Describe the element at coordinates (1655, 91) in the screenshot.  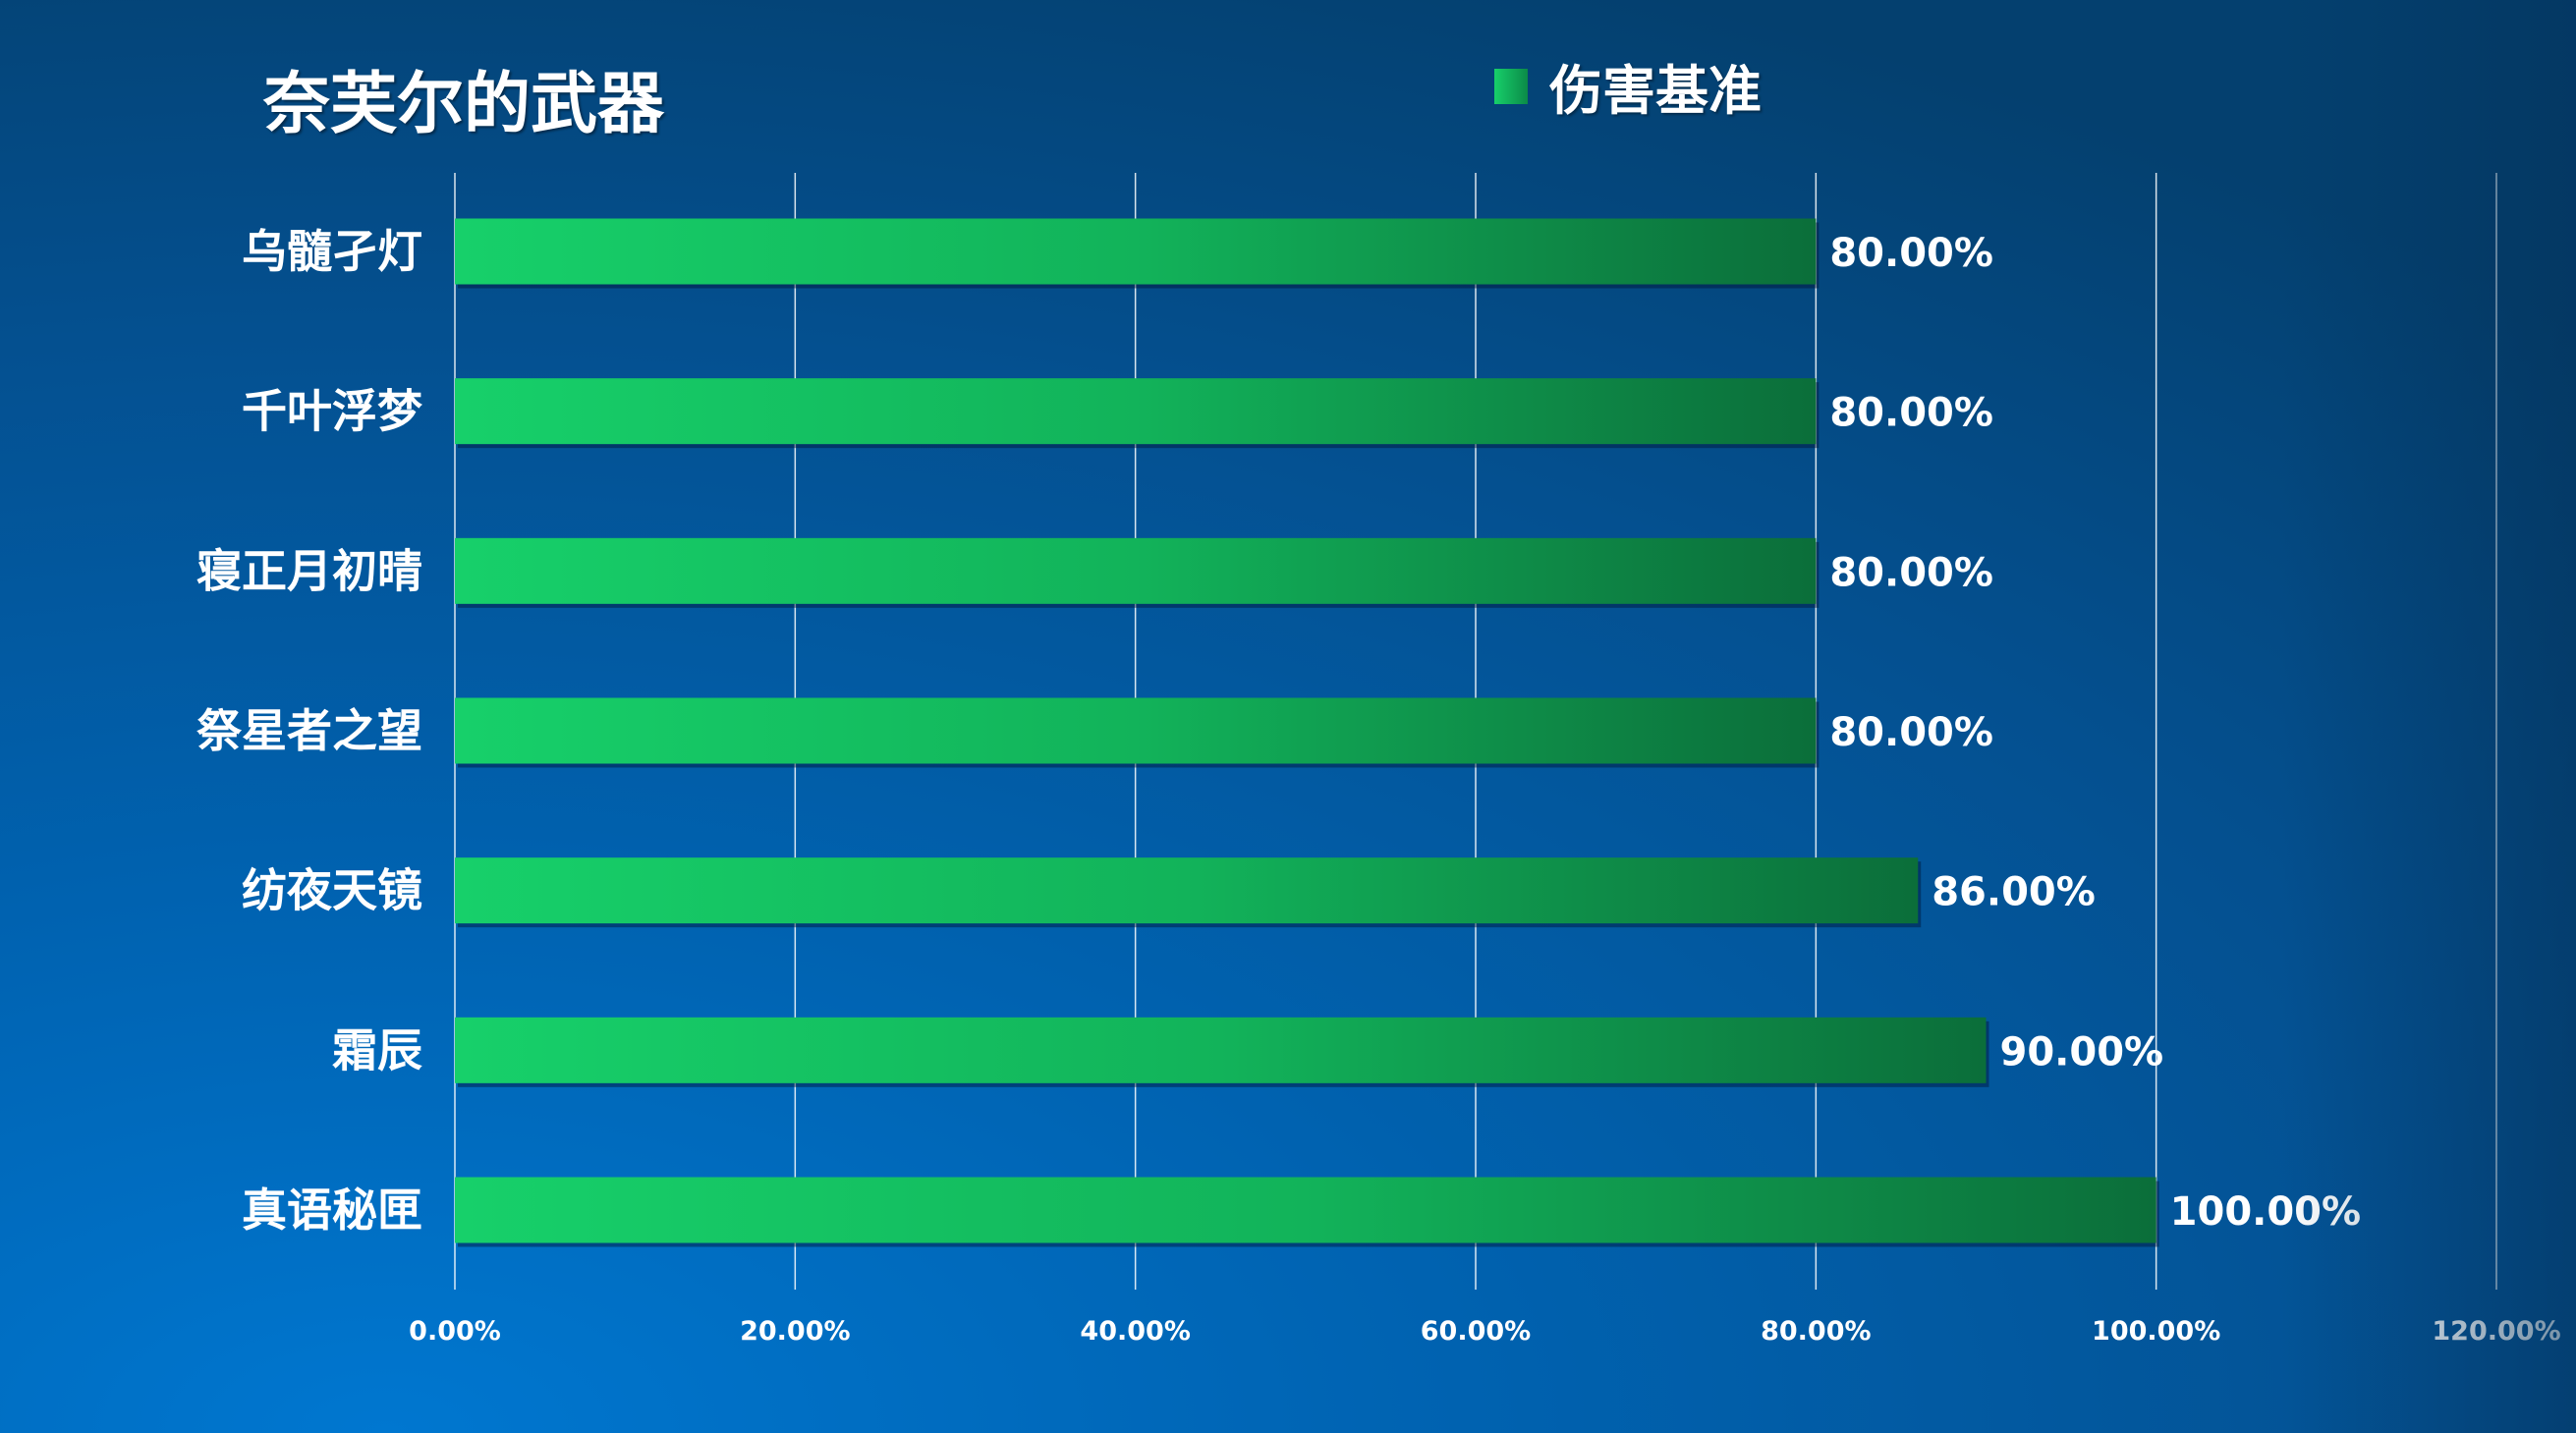
I see `legend-label: 伤害基准` at that location.